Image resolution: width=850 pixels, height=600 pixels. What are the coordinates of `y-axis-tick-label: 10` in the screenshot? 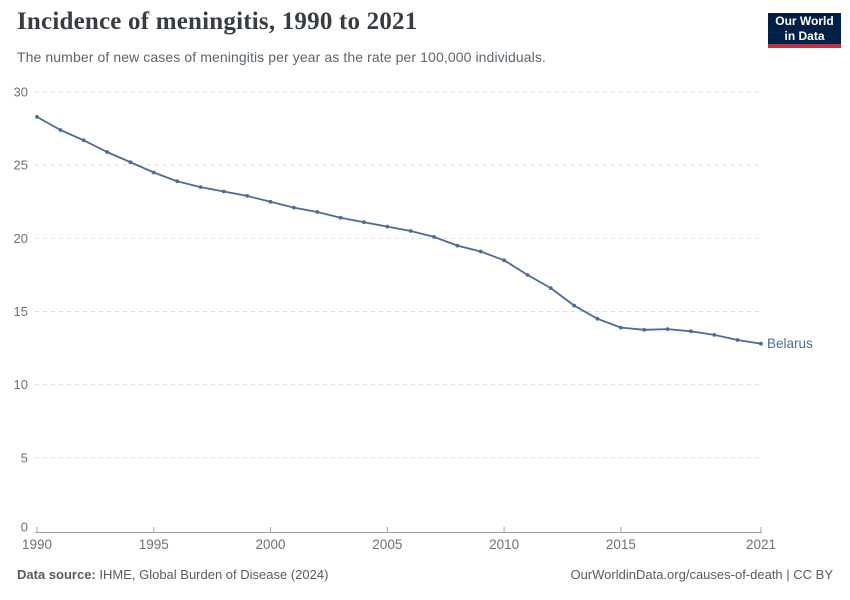 It's located at (21, 384).